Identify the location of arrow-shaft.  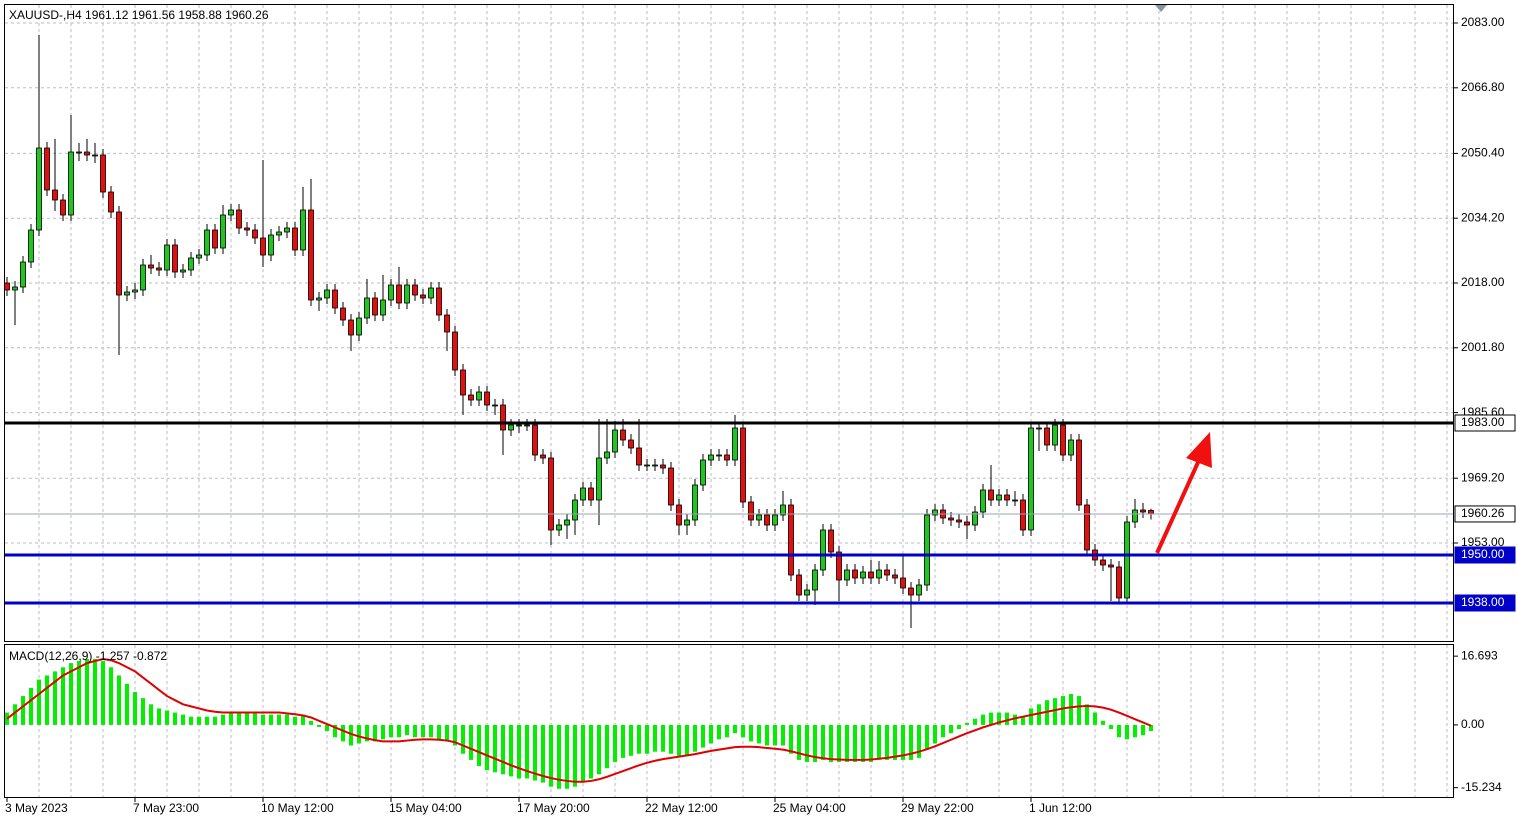
(1178, 505).